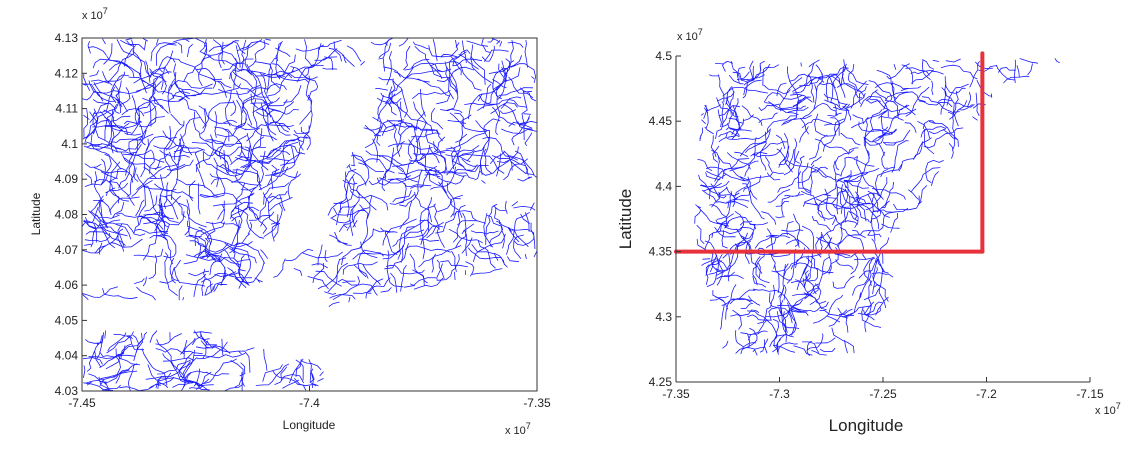 The width and height of the screenshot is (1145, 453). Describe the element at coordinates (309, 403) in the screenshot. I see `left-x-tick-label: -7.4` at that location.